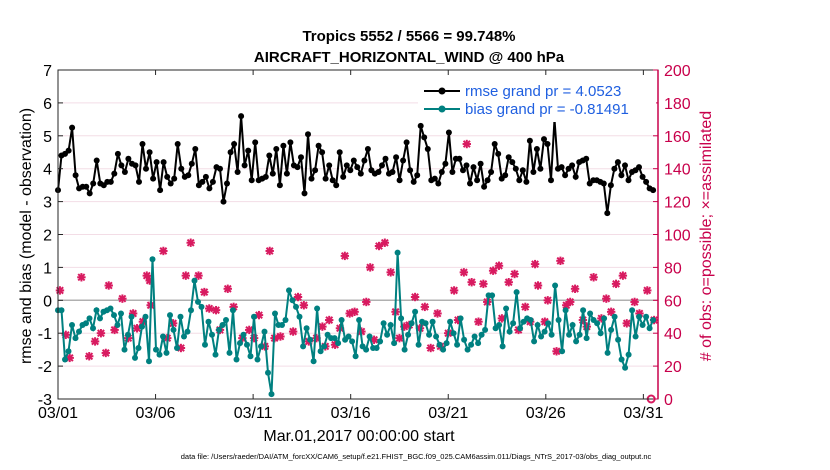  Describe the element at coordinates (677, 170) in the screenshot. I see `y-right-tick-label: 140` at that location.